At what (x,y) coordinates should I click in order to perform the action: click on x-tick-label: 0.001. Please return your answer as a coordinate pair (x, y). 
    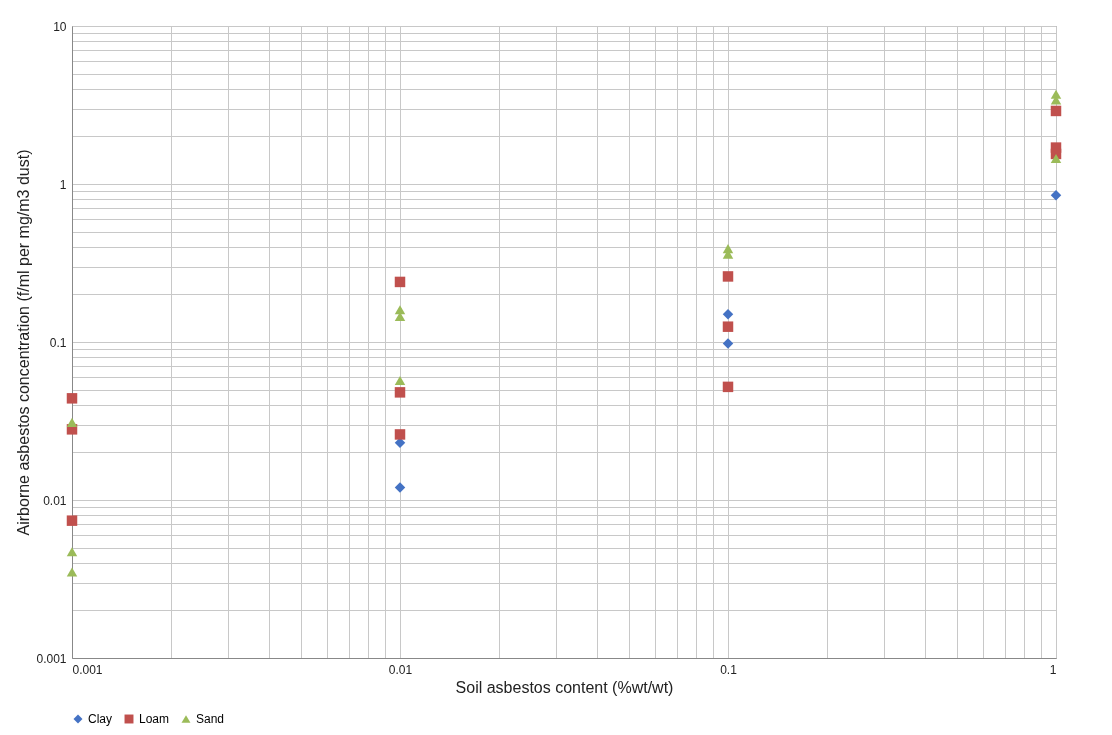
    Looking at the image, I should click on (87, 669).